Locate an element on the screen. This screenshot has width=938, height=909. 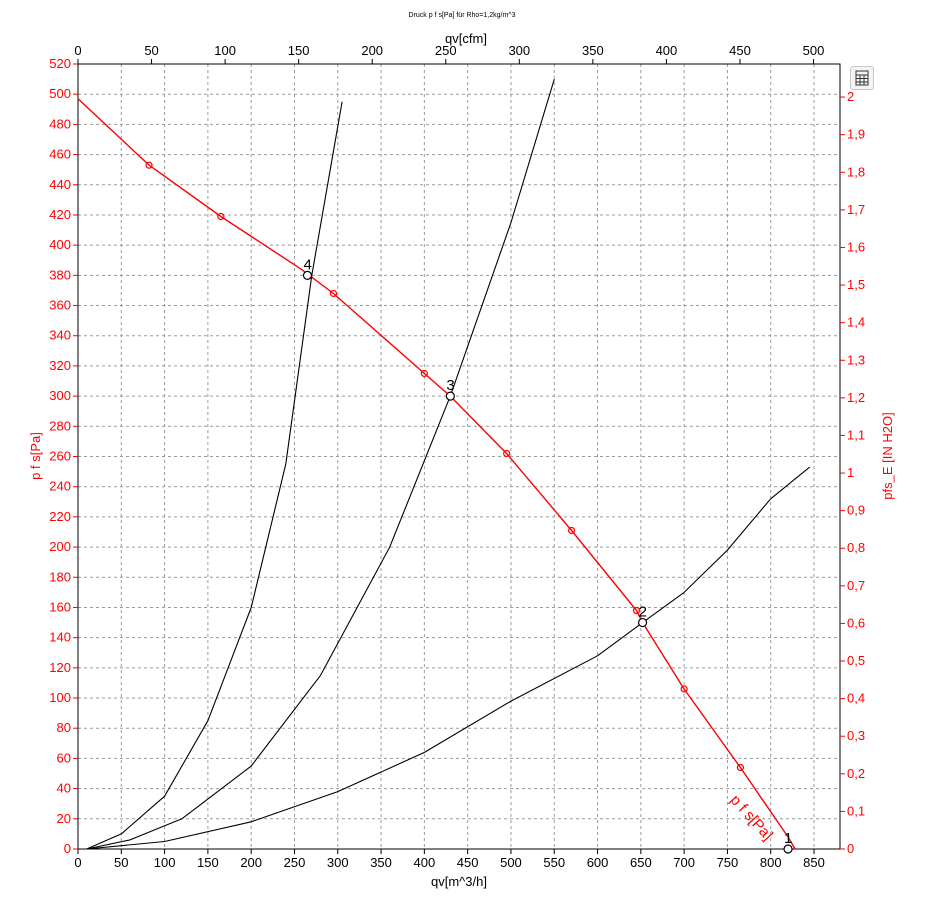
x-axis-label: qv[m^3/h] is located at coordinates (459, 881).